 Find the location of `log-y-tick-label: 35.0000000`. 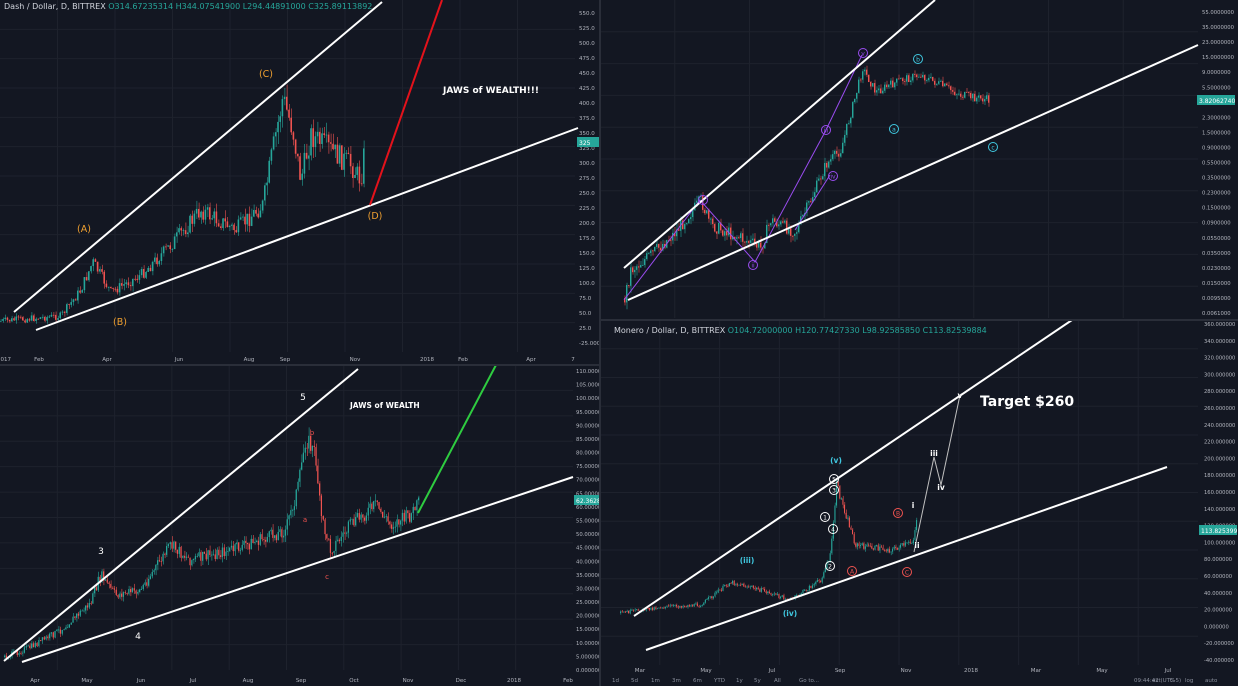

log-y-tick-label: 35.0000000 is located at coordinates (1218, 28).